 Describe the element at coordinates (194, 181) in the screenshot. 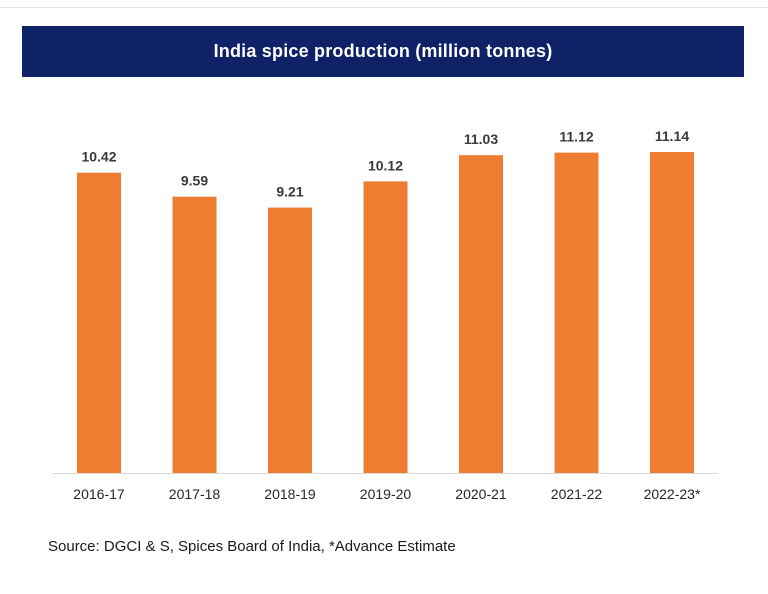

I see `data-label: 9.59` at that location.